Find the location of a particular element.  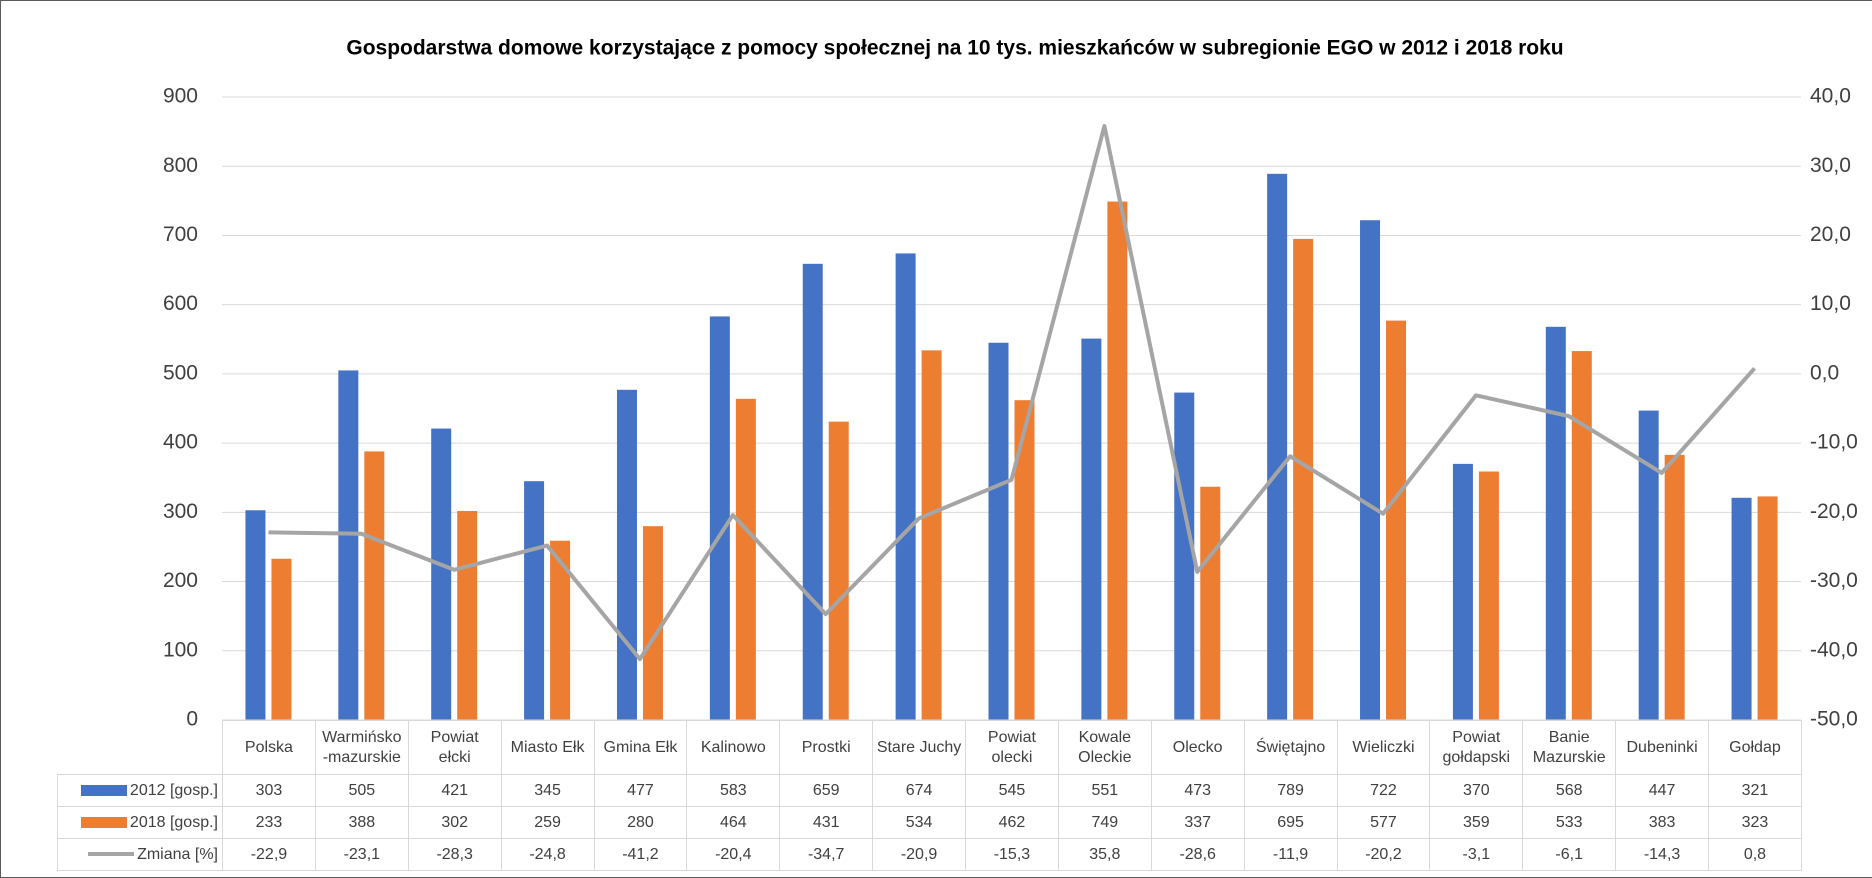

legend-label: 2012 [gosp.] is located at coordinates (173, 790).